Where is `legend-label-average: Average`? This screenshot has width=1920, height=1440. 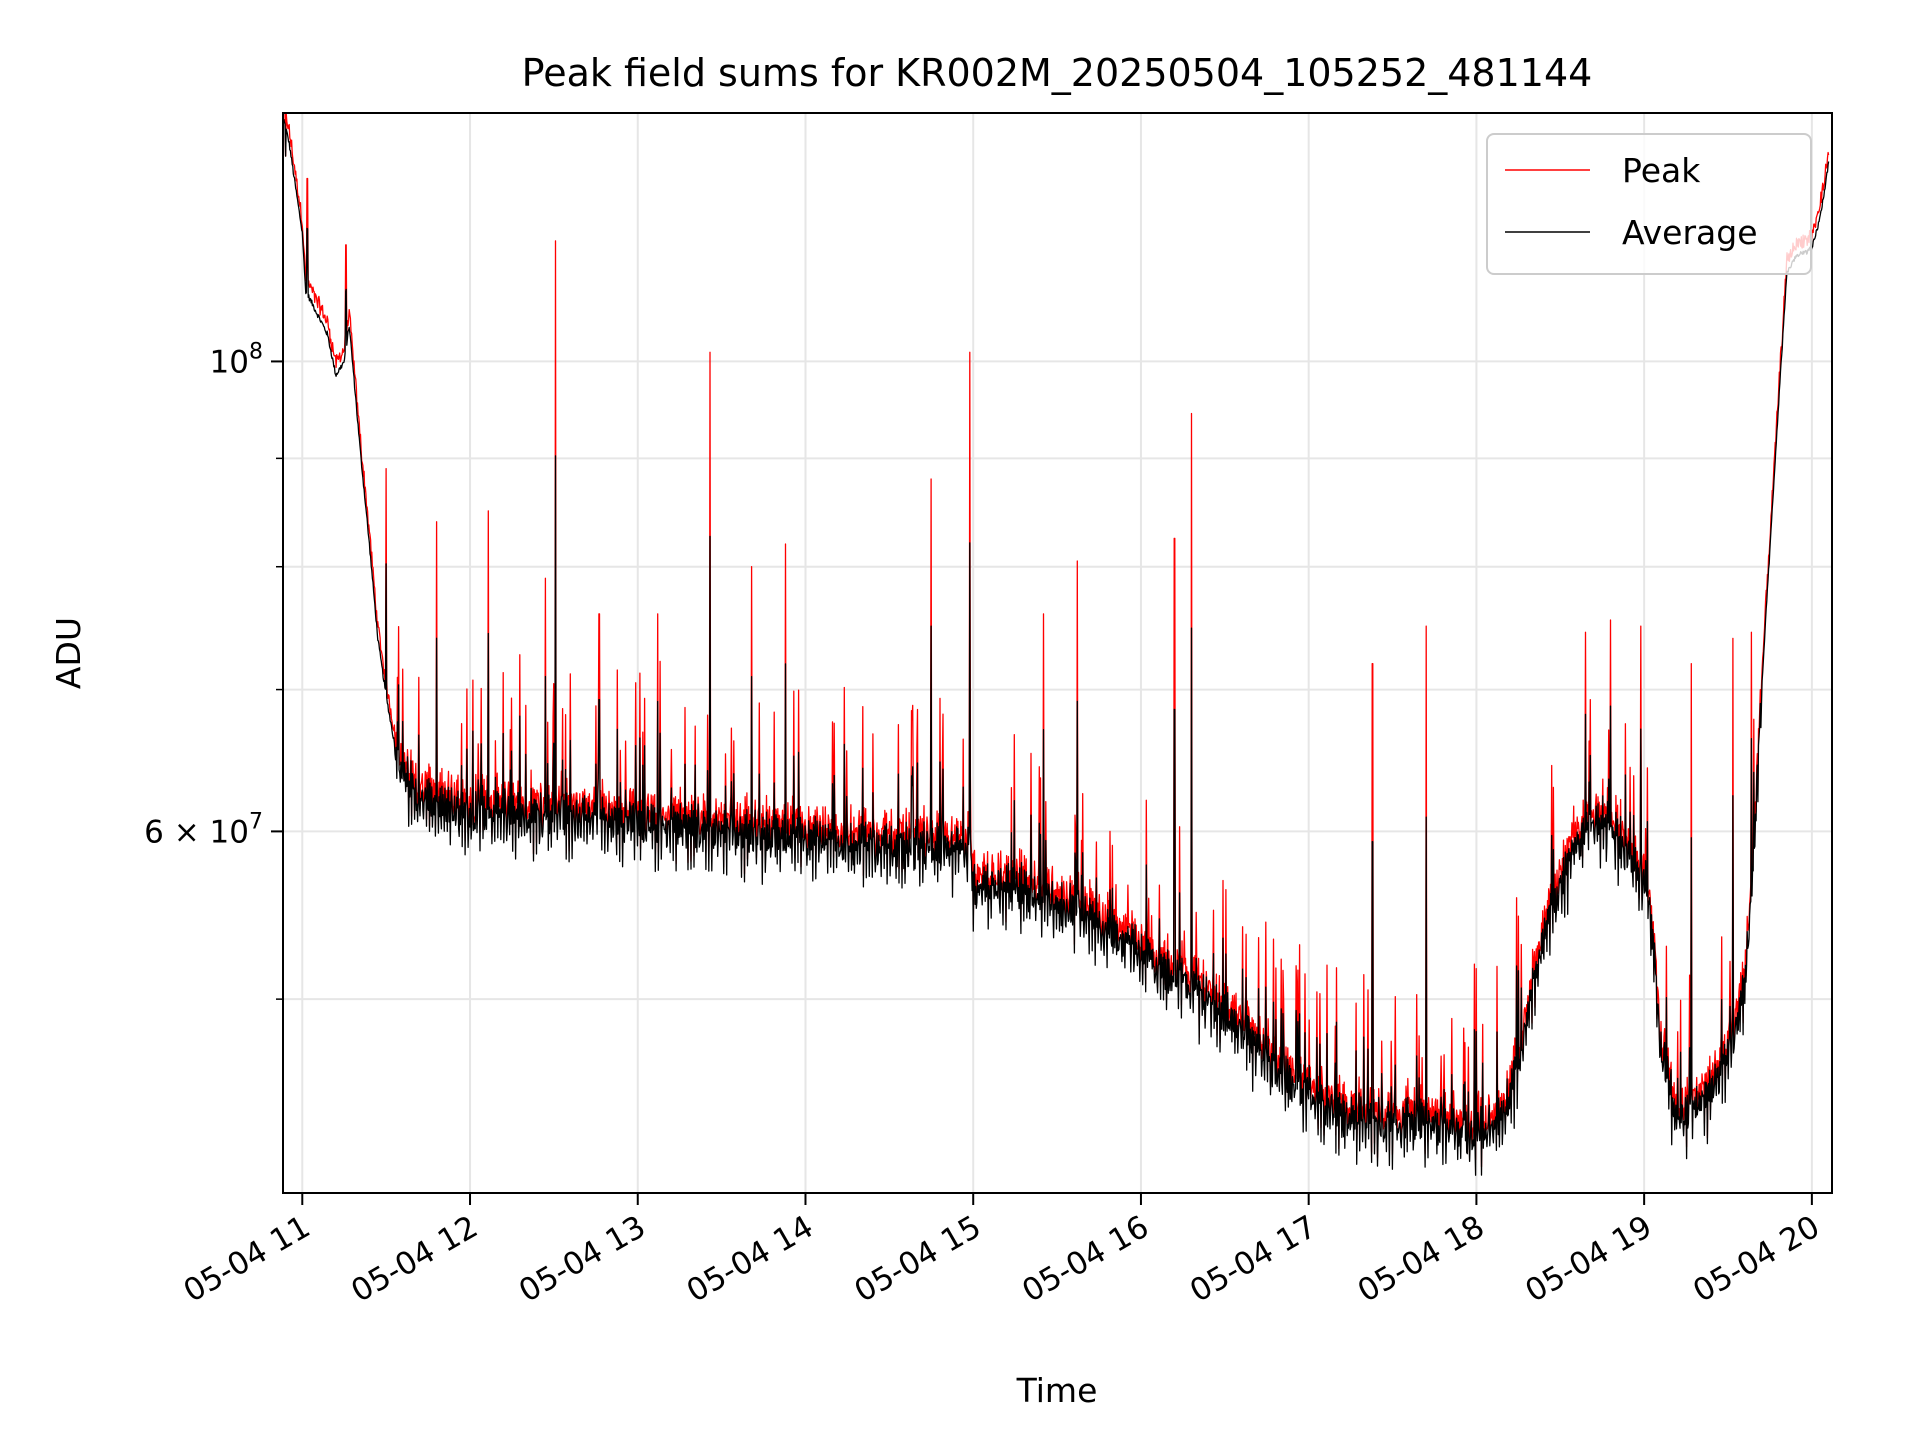 legend-label-average: Average is located at coordinates (1690, 232).